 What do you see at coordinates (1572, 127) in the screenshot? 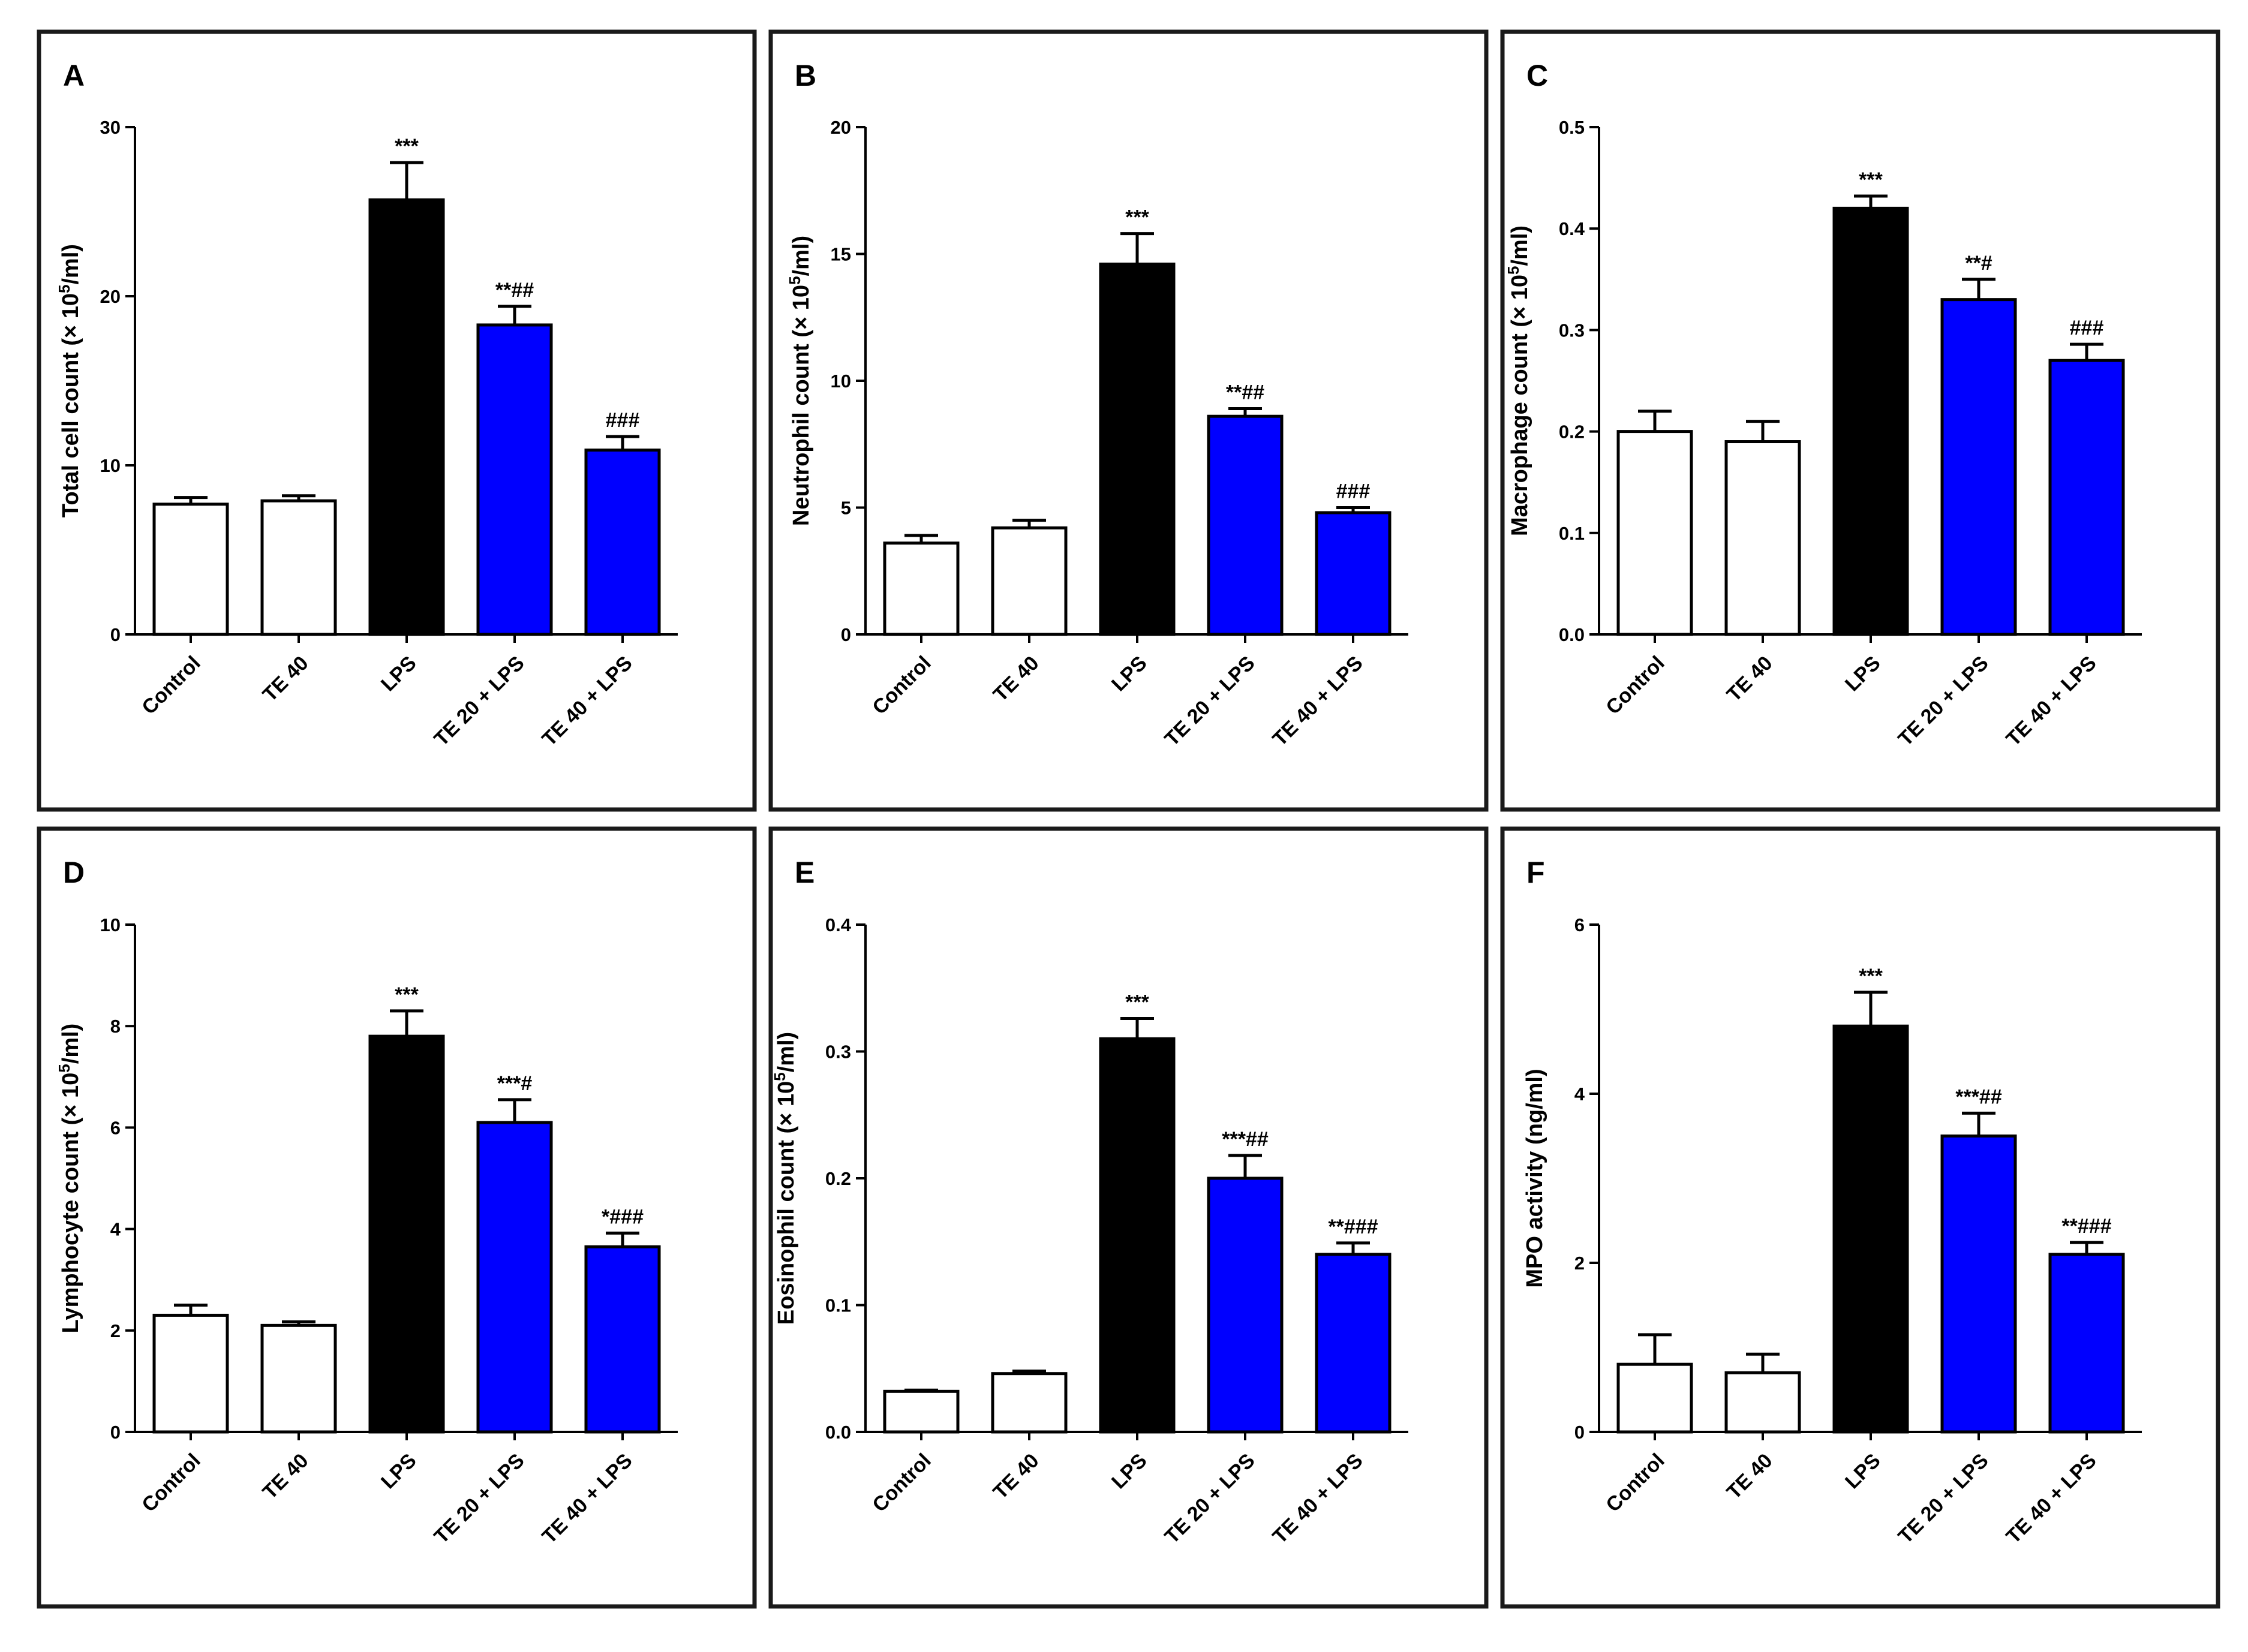
I see `y-tick-label: 0.5` at bounding box center [1572, 127].